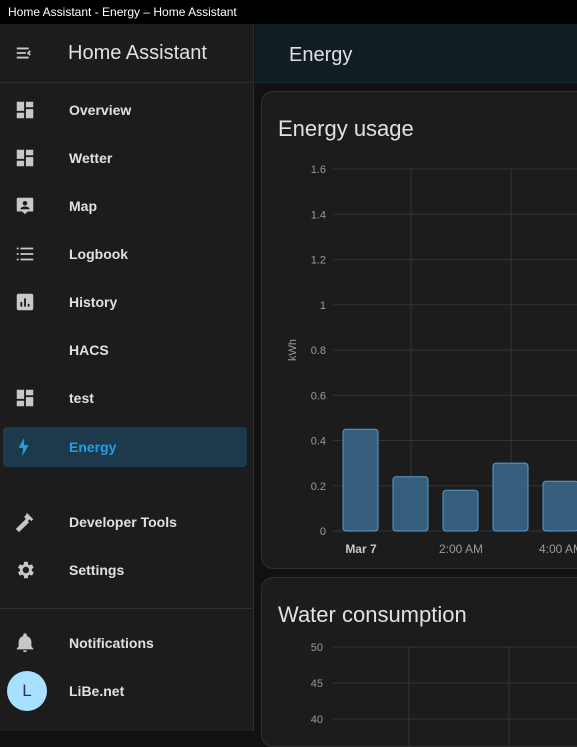 The height and width of the screenshot is (747, 577). What do you see at coordinates (317, 648) in the screenshot?
I see `y-tick-label: 50` at bounding box center [317, 648].